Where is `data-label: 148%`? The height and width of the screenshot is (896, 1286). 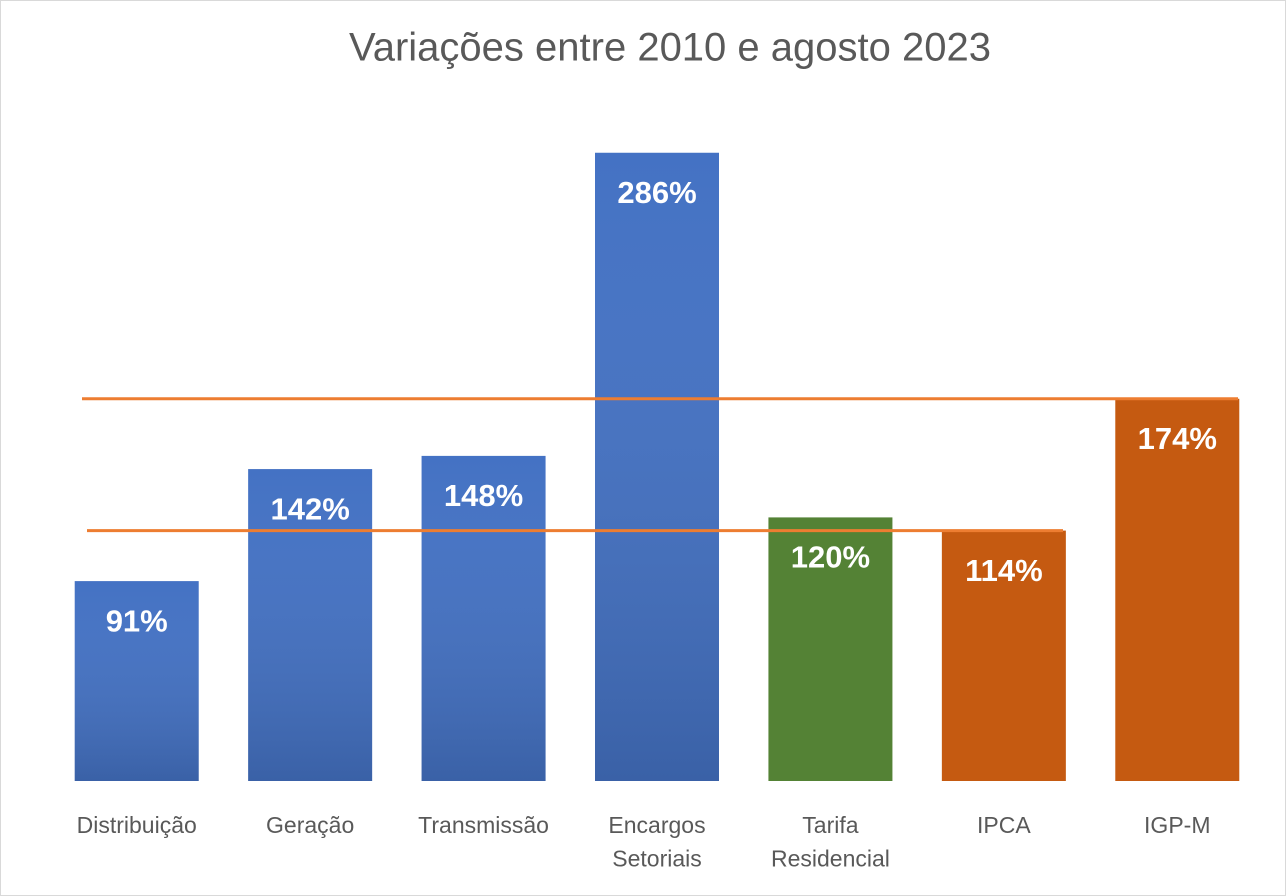 data-label: 148% is located at coordinates (483, 495).